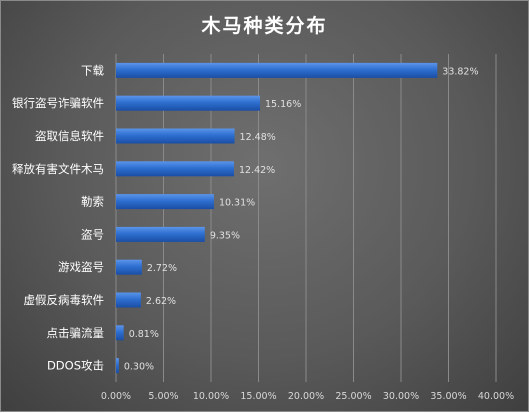 Image resolution: width=529 pixels, height=413 pixels. Describe the element at coordinates (225, 235) in the screenshot. I see `value-label: 9.35%` at that location.